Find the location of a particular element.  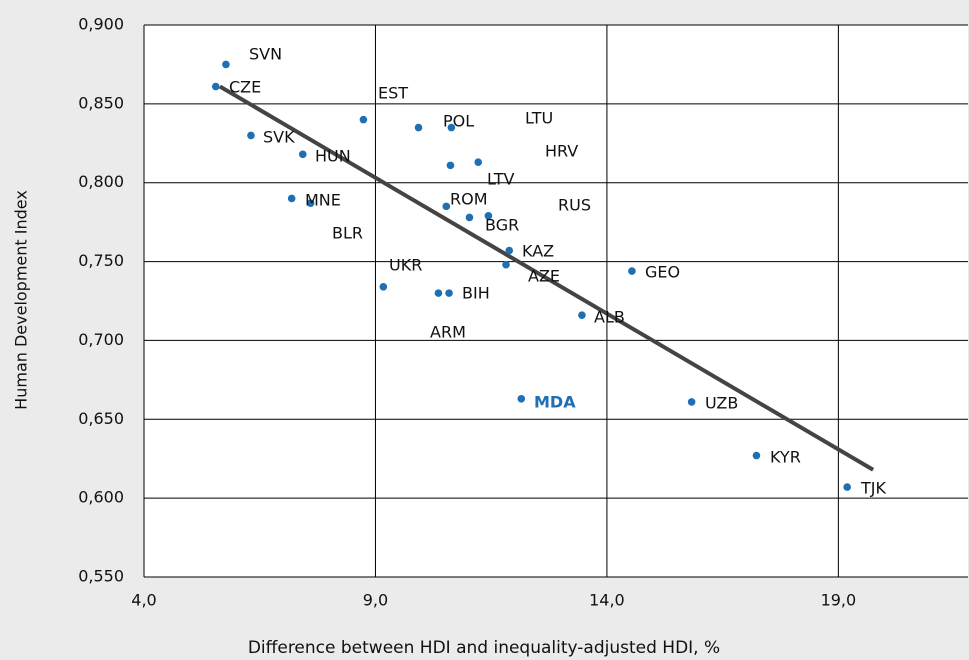

country-label: BGR is located at coordinates (502, 225).